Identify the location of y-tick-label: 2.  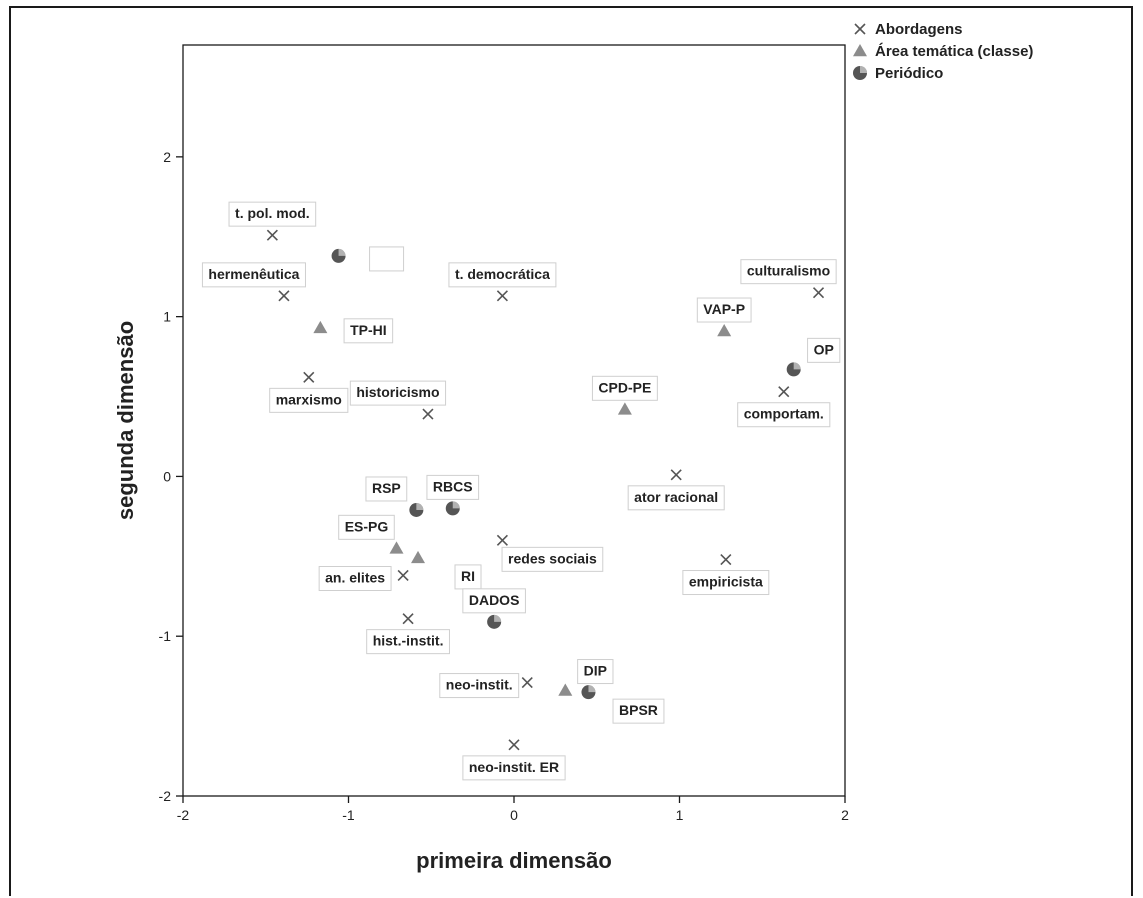
(167, 157).